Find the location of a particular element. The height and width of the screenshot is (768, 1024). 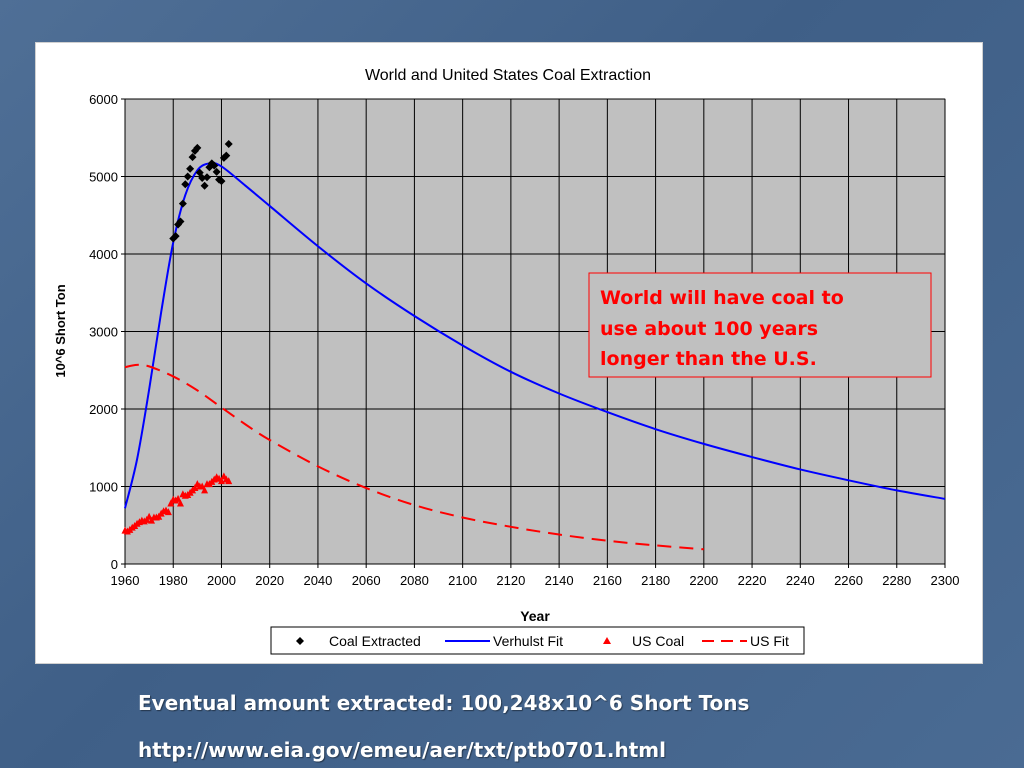

coal-extracted-markers is located at coordinates (201, 191).